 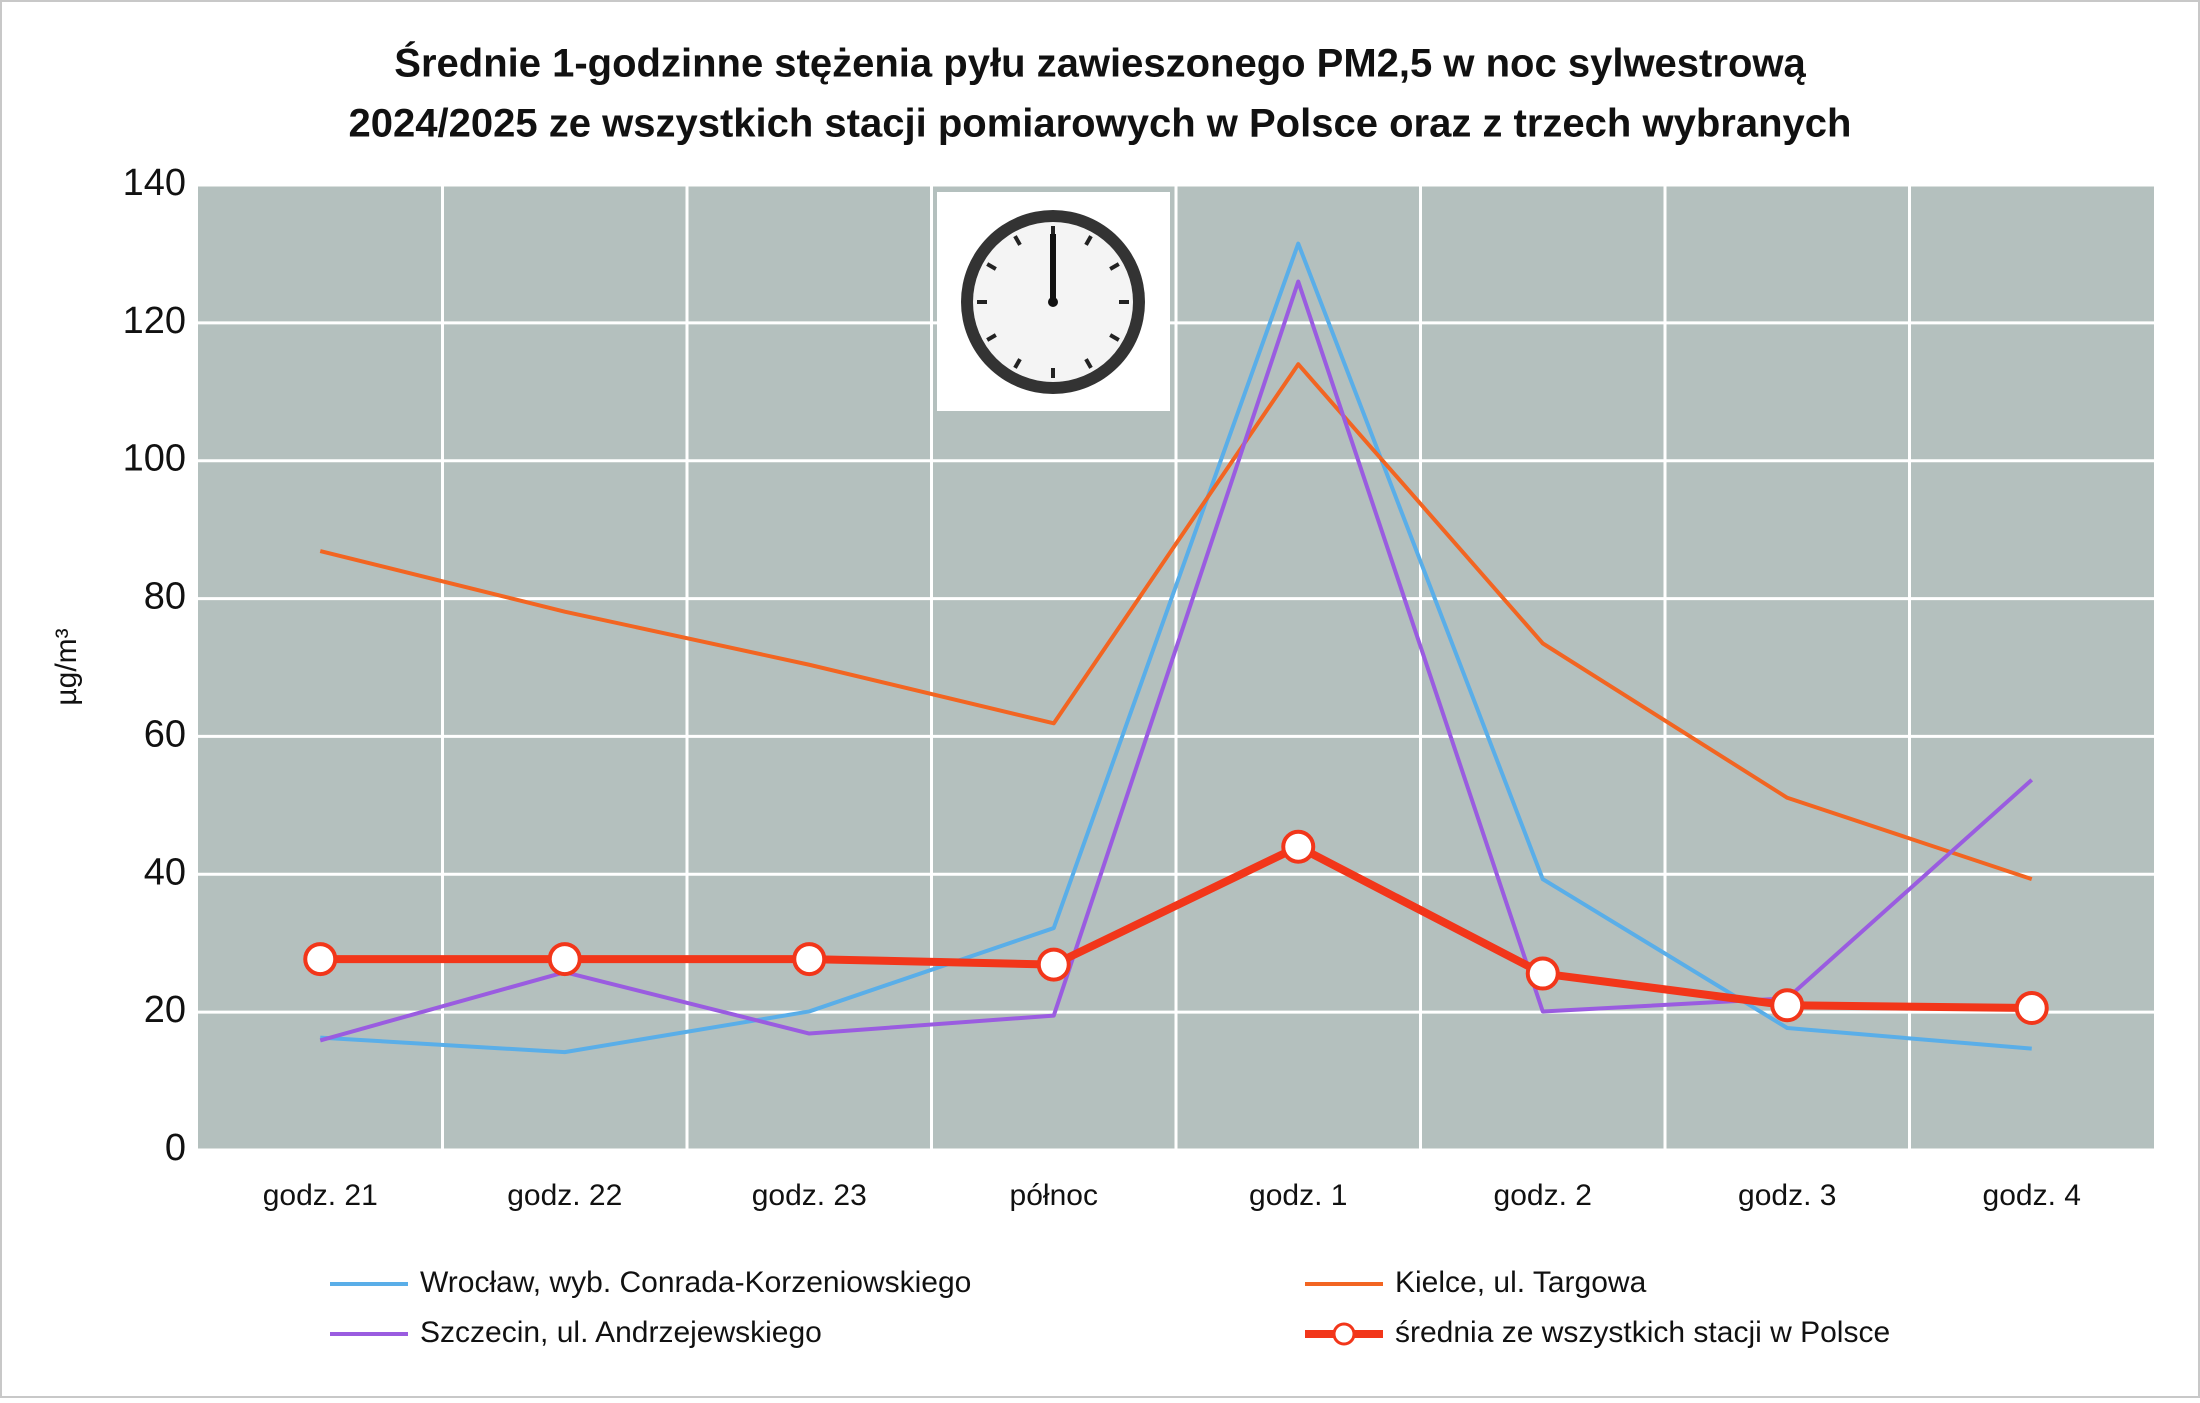 I want to click on legend-label: Kielce, ul. Targowa, so click(x=1521, y=1282).